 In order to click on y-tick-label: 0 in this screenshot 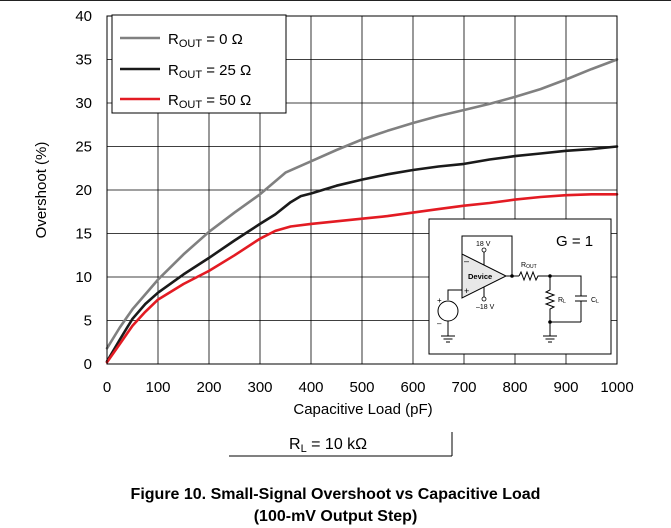, I will do `click(88, 364)`.